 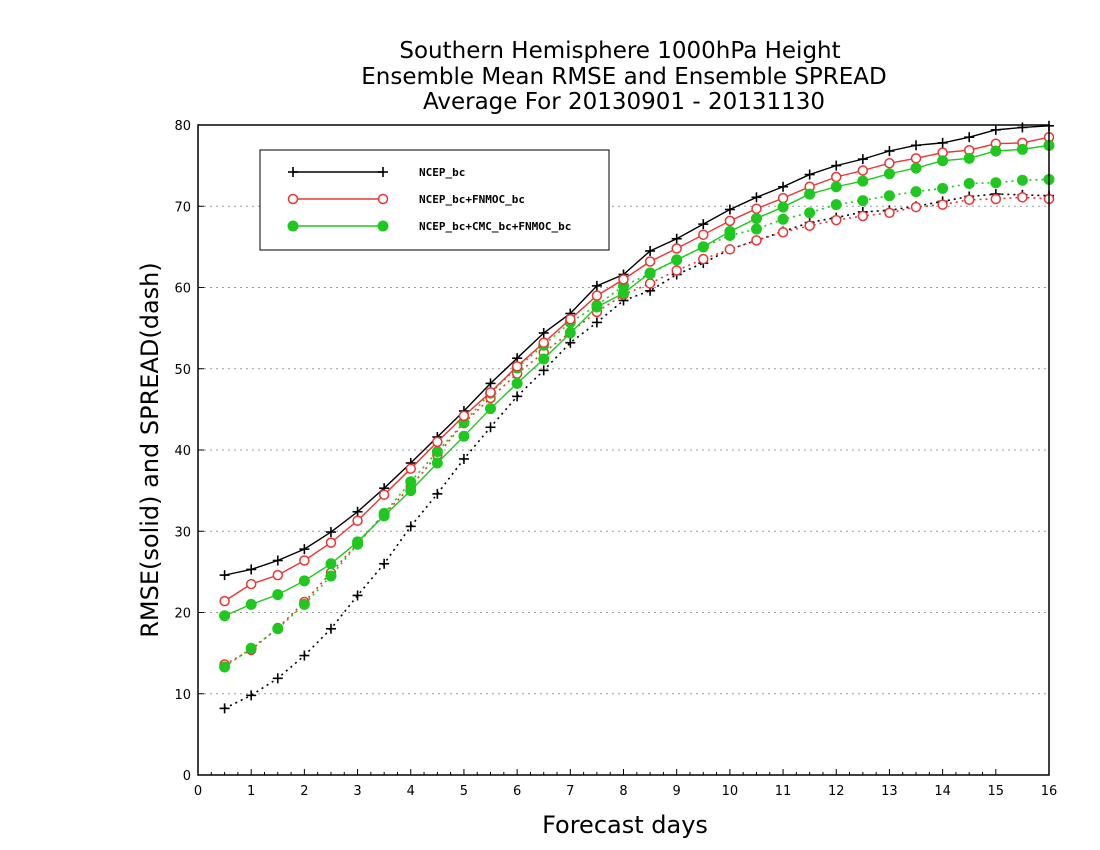 What do you see at coordinates (472, 199) in the screenshot?
I see `legend-label: NCEP_bc+FNMOC_bc` at bounding box center [472, 199].